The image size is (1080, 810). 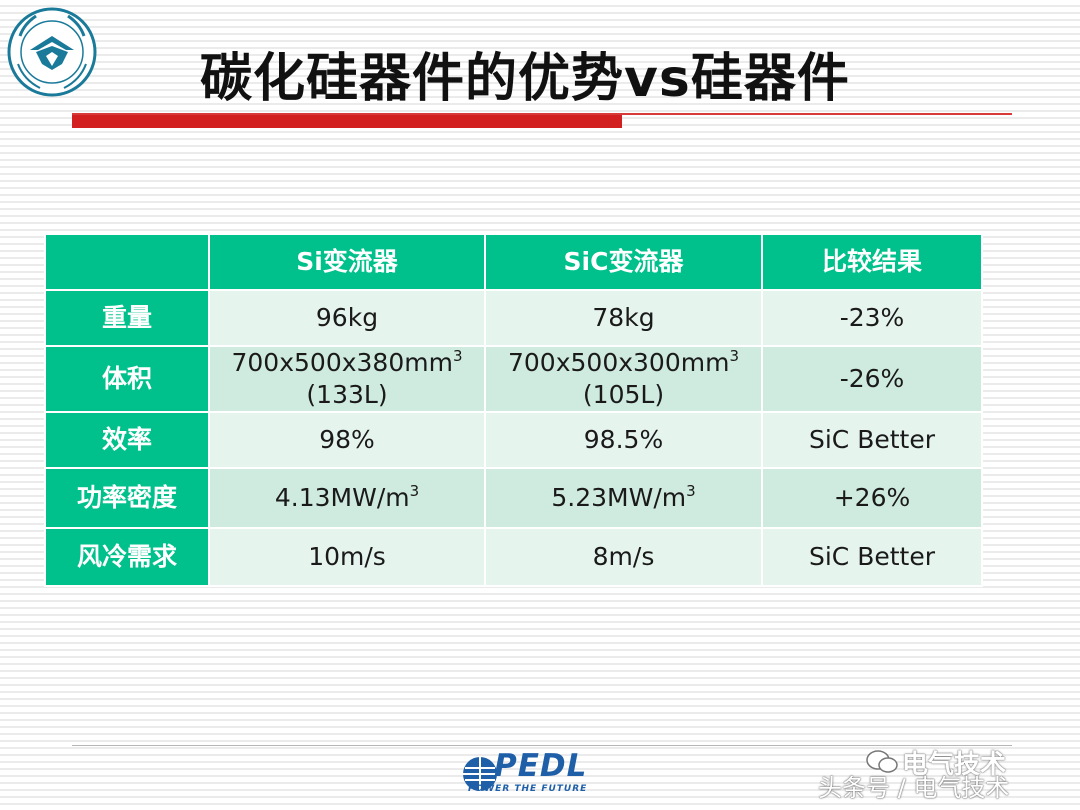 I want to click on table-header-row: Si变流器 SiC变流器 比较结果, so click(x=513, y=262).